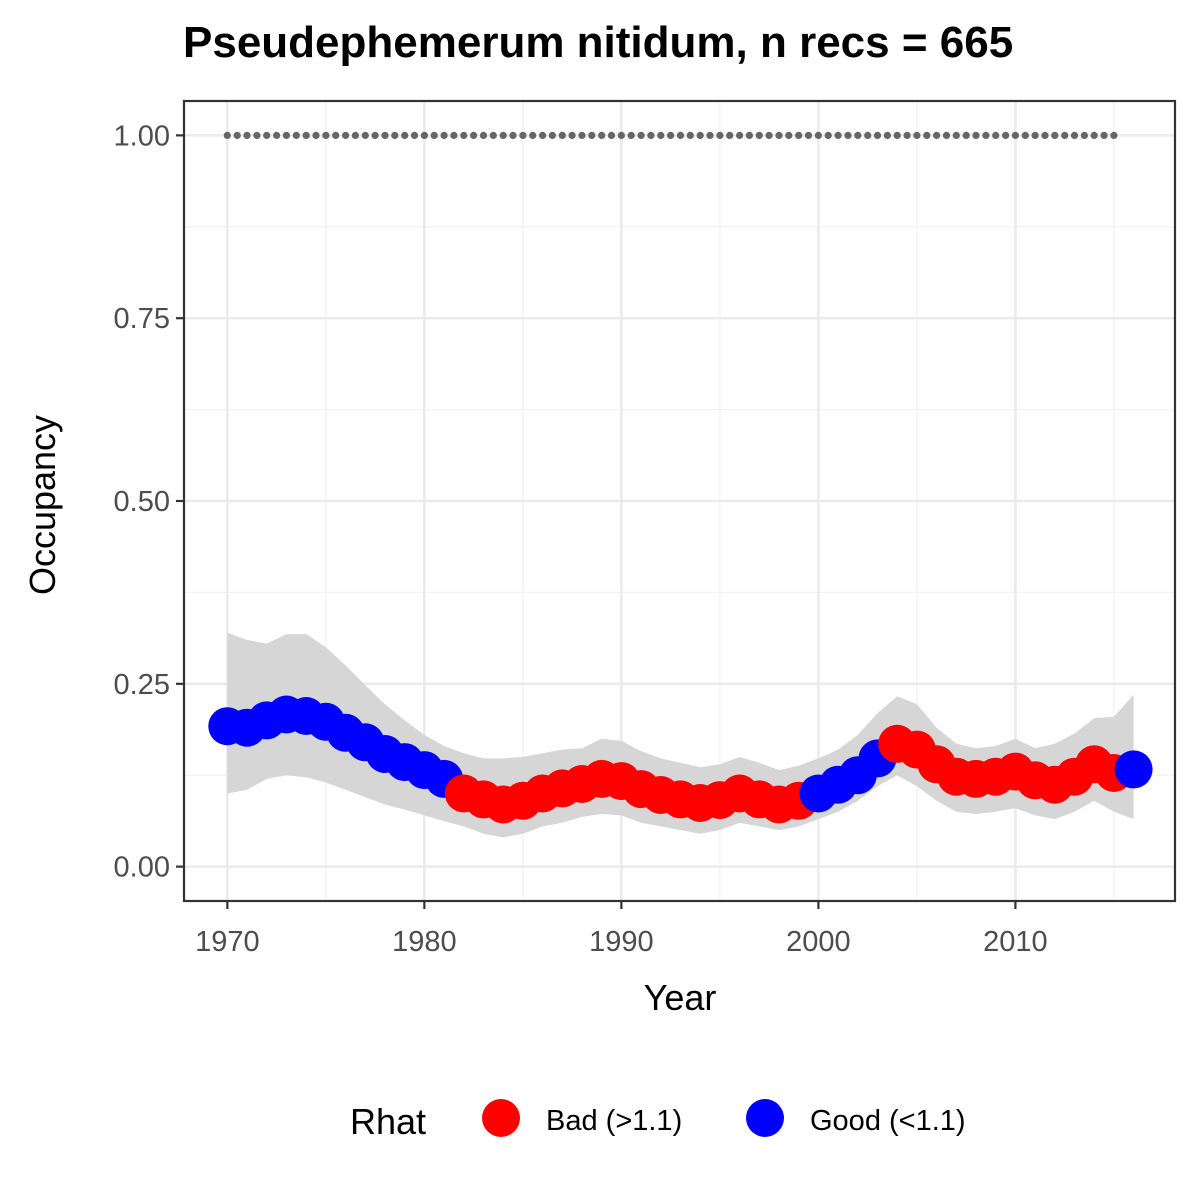  I want to click on x-axis: 1970 1980 1990 2000 2010, so click(621, 929).